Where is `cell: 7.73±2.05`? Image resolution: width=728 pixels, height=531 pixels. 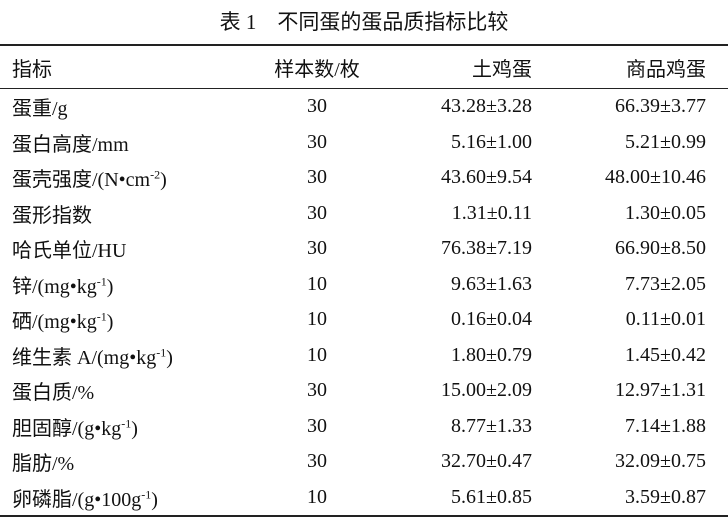
cell: 7.73±2.05 is located at coordinates (665, 283).